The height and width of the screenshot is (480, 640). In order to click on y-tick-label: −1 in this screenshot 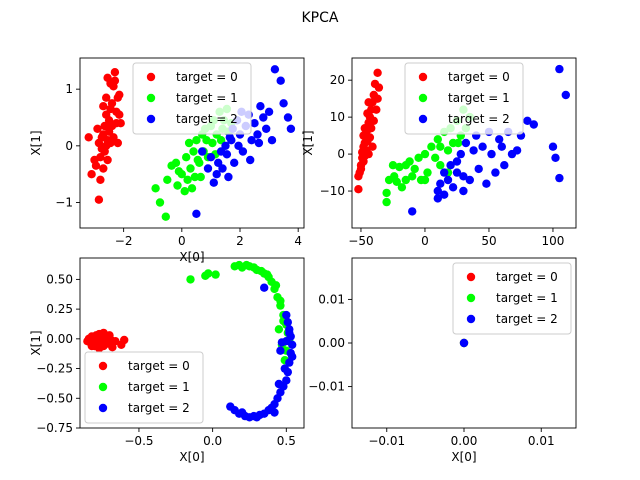, I will do `click(64, 203)`.